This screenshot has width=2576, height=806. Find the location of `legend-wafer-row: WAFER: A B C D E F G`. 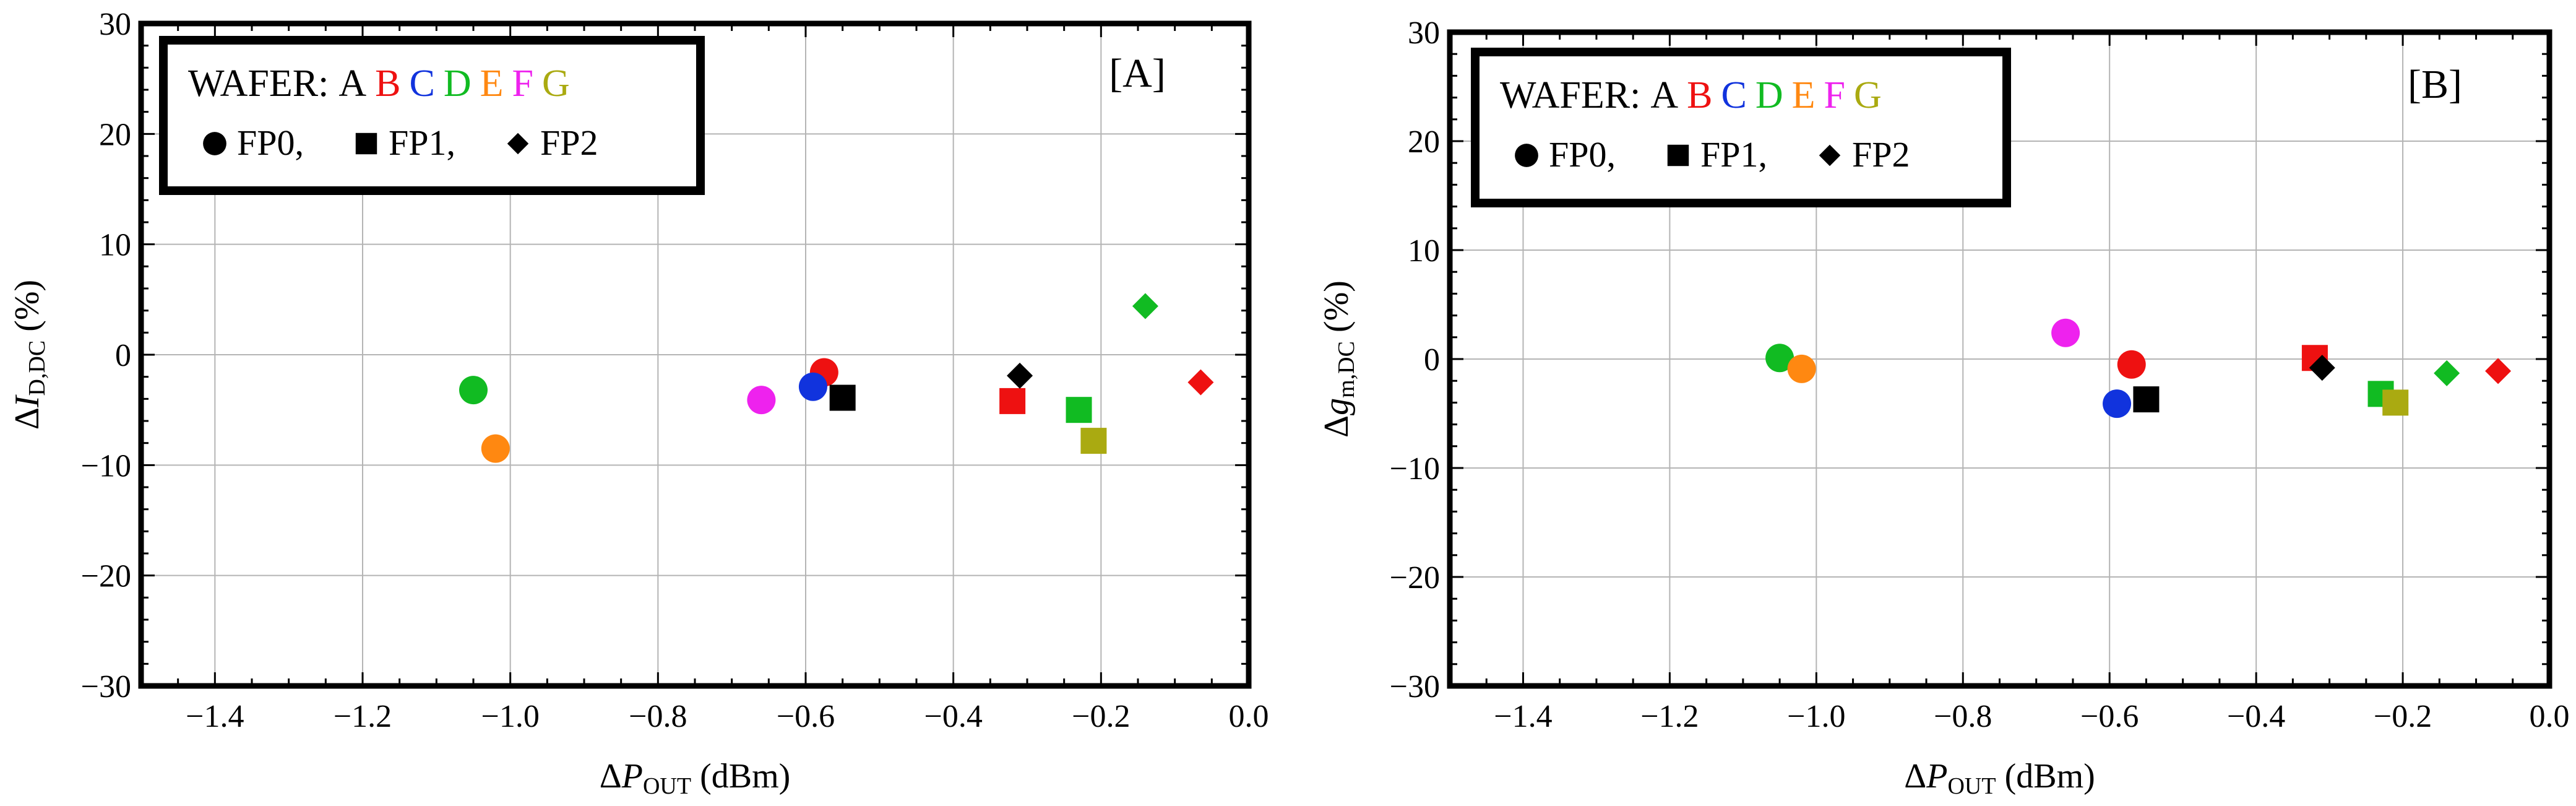

legend-wafer-row: WAFER: A B C D E F G is located at coordinates (1691, 95).